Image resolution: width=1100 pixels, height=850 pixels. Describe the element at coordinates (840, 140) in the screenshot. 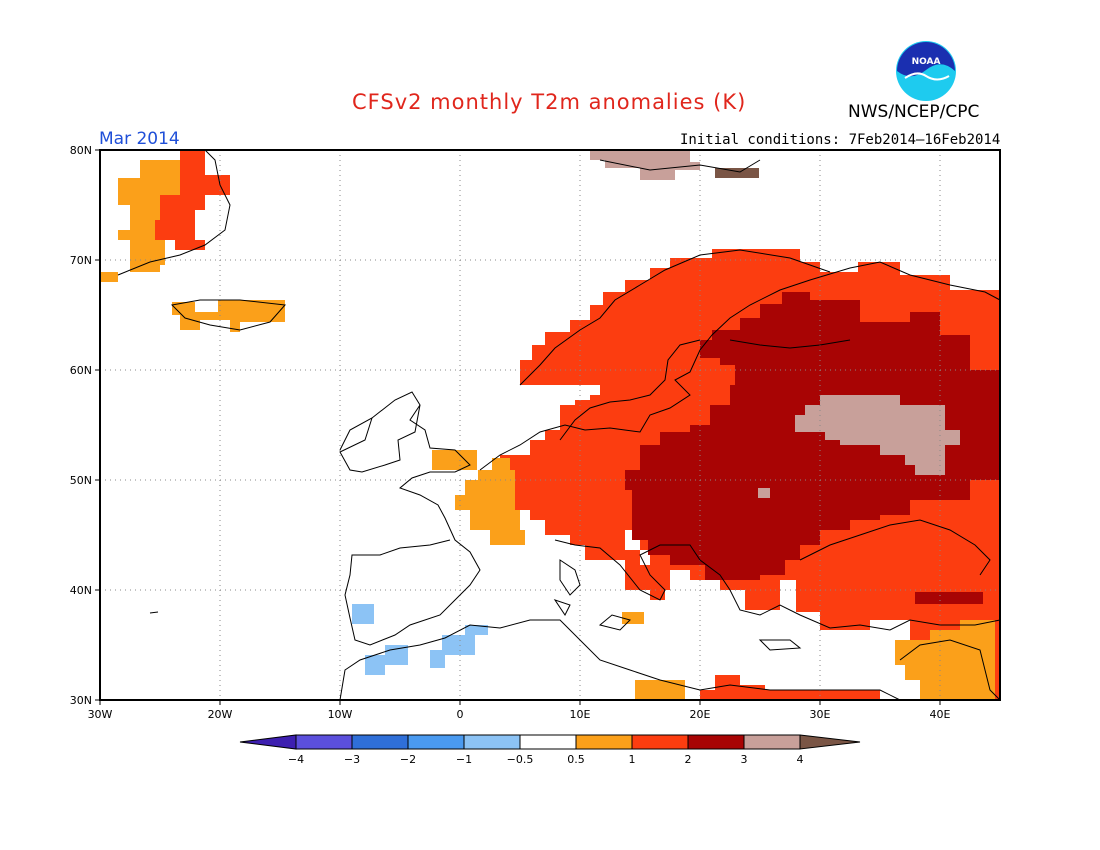

I see `initial-conditions: Initial conditions: 7Feb2014—16Feb2014` at that location.